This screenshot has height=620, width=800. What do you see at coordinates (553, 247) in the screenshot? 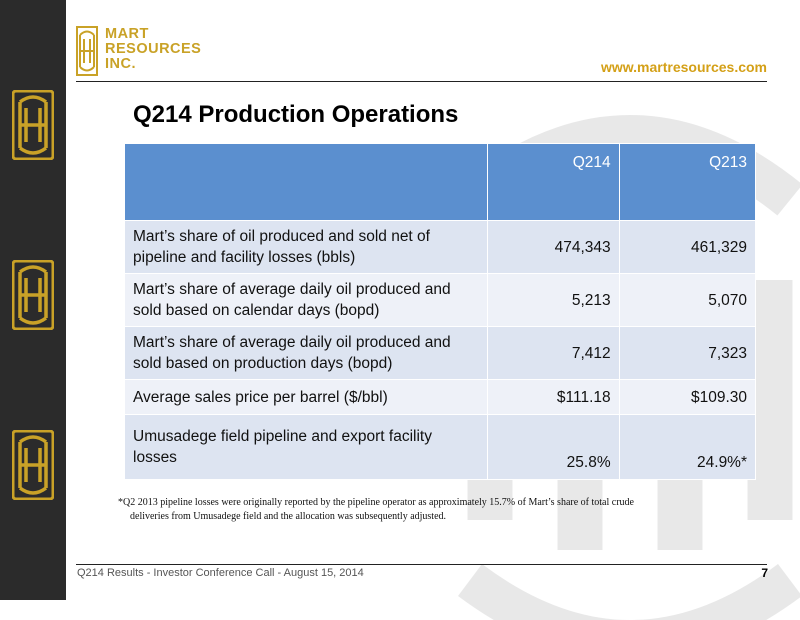
I see `row-value-q214: 474,343` at bounding box center [553, 247].